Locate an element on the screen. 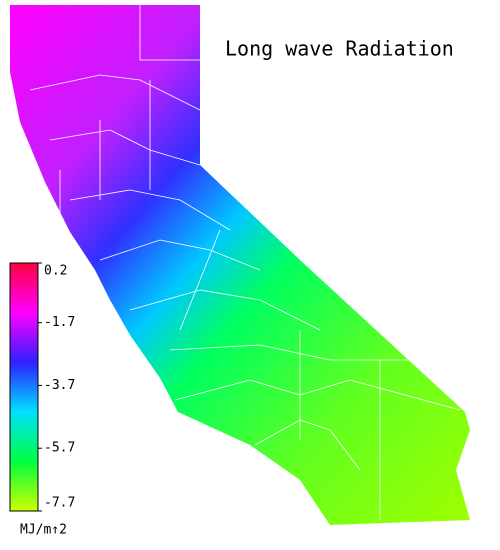  colorbar is located at coordinates (24, 387).